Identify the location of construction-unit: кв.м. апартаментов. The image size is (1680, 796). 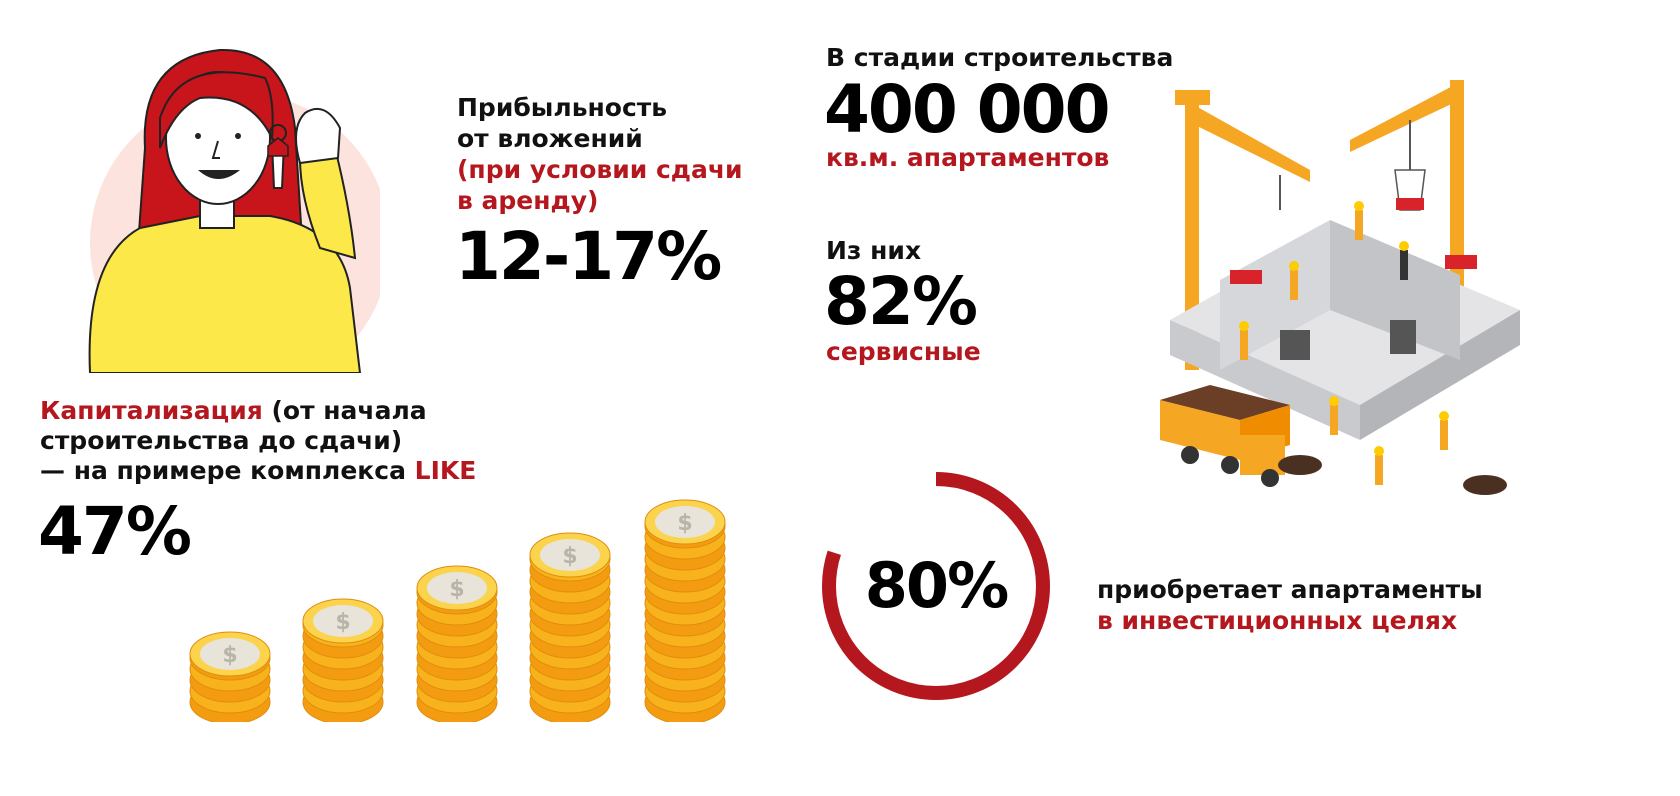
(968, 157).